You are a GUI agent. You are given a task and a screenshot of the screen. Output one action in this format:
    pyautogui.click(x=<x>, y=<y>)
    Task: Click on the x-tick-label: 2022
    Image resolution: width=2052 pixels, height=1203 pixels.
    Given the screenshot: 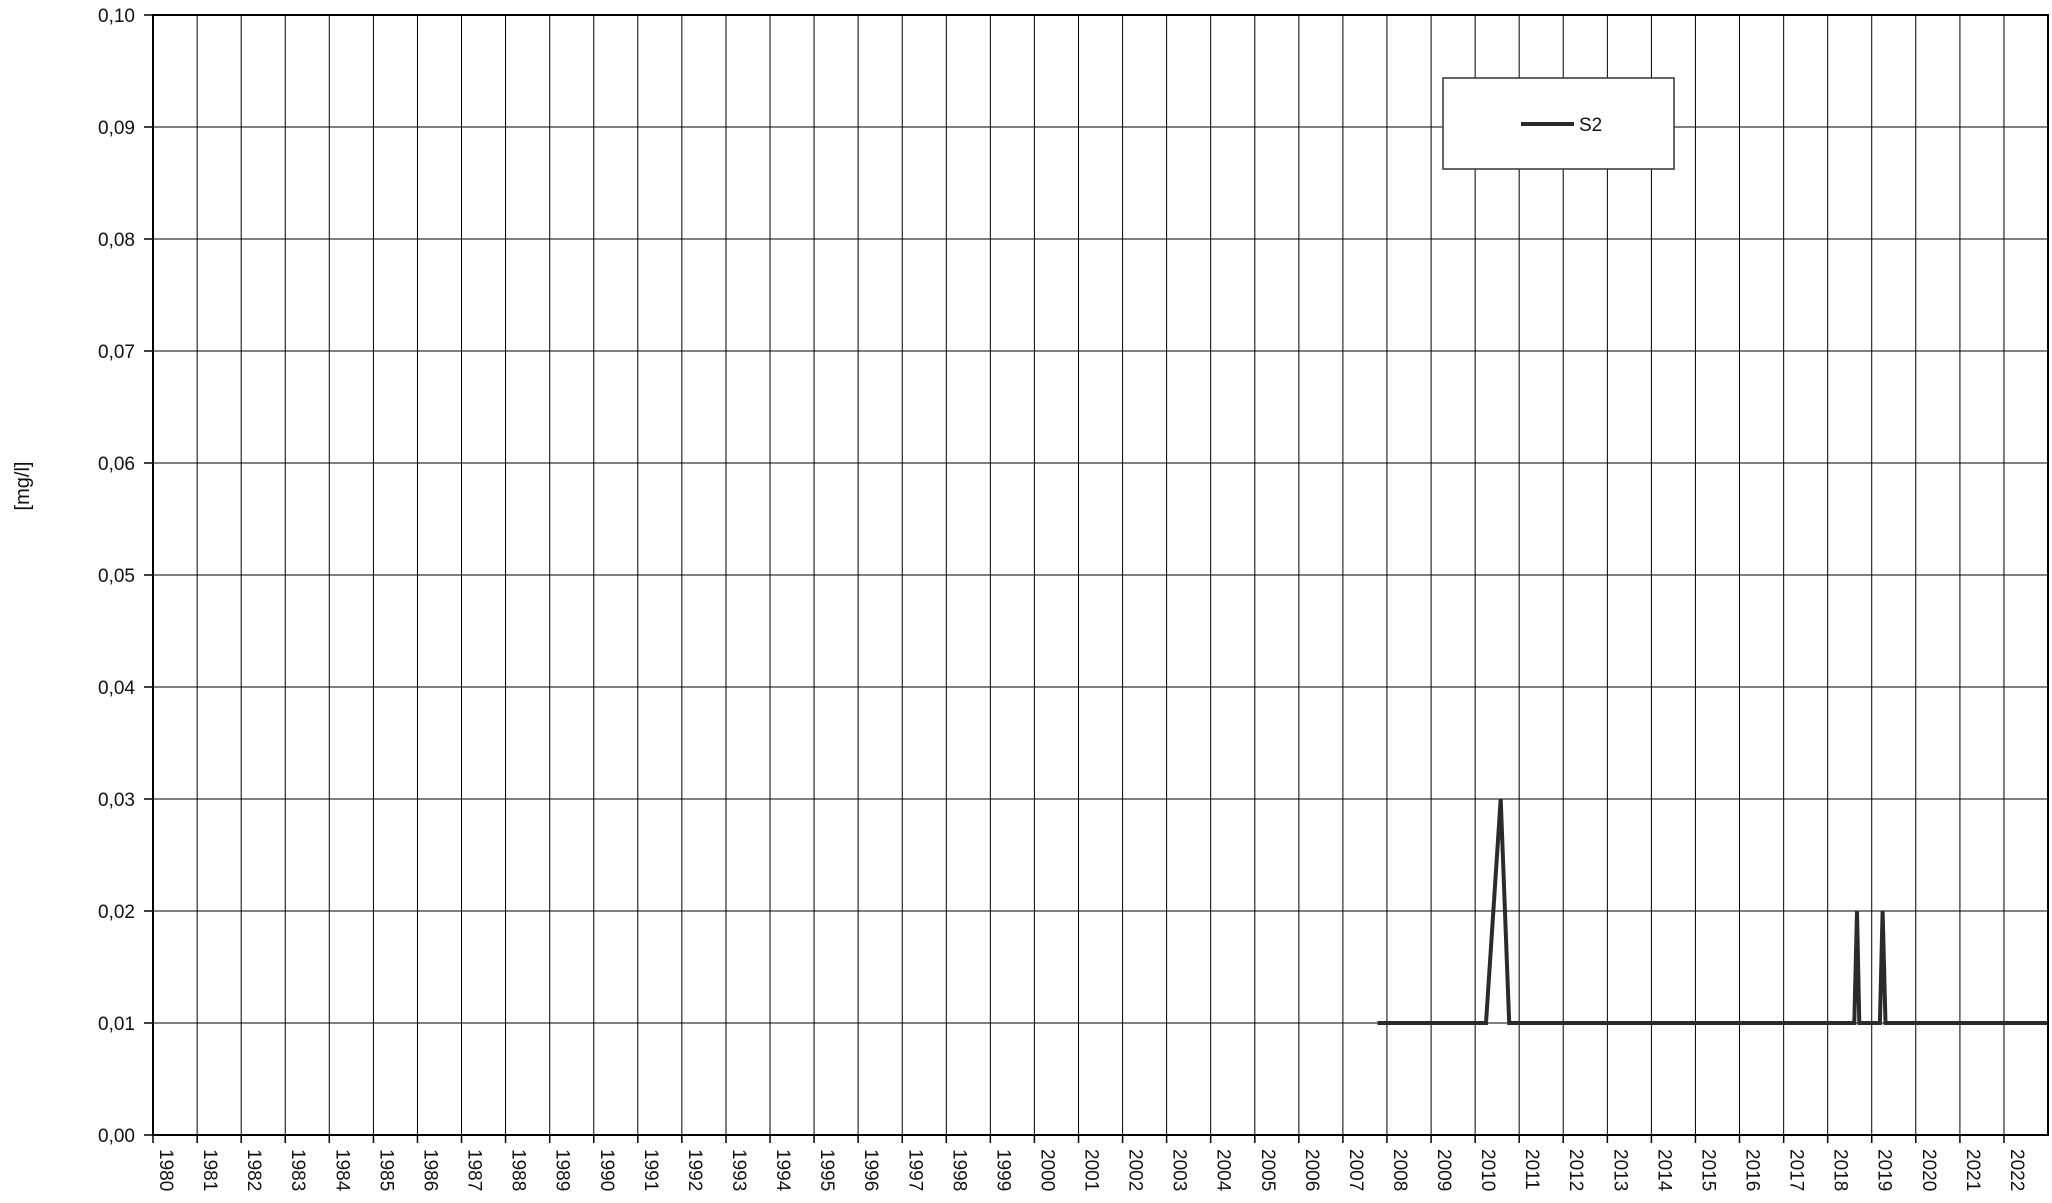 What is the action you would take?
    pyautogui.click(x=2016, y=1170)
    